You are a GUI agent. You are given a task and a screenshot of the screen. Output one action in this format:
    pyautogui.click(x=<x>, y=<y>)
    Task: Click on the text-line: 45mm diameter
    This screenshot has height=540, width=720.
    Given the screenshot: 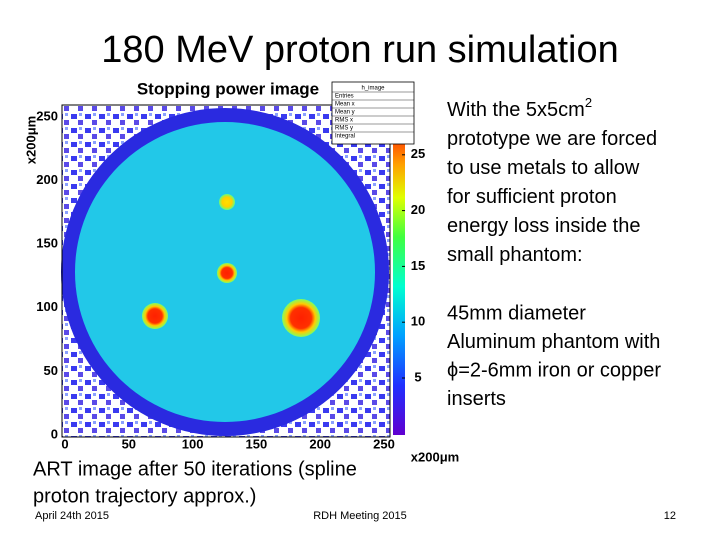 What is the action you would take?
    pyautogui.click(x=516, y=313)
    